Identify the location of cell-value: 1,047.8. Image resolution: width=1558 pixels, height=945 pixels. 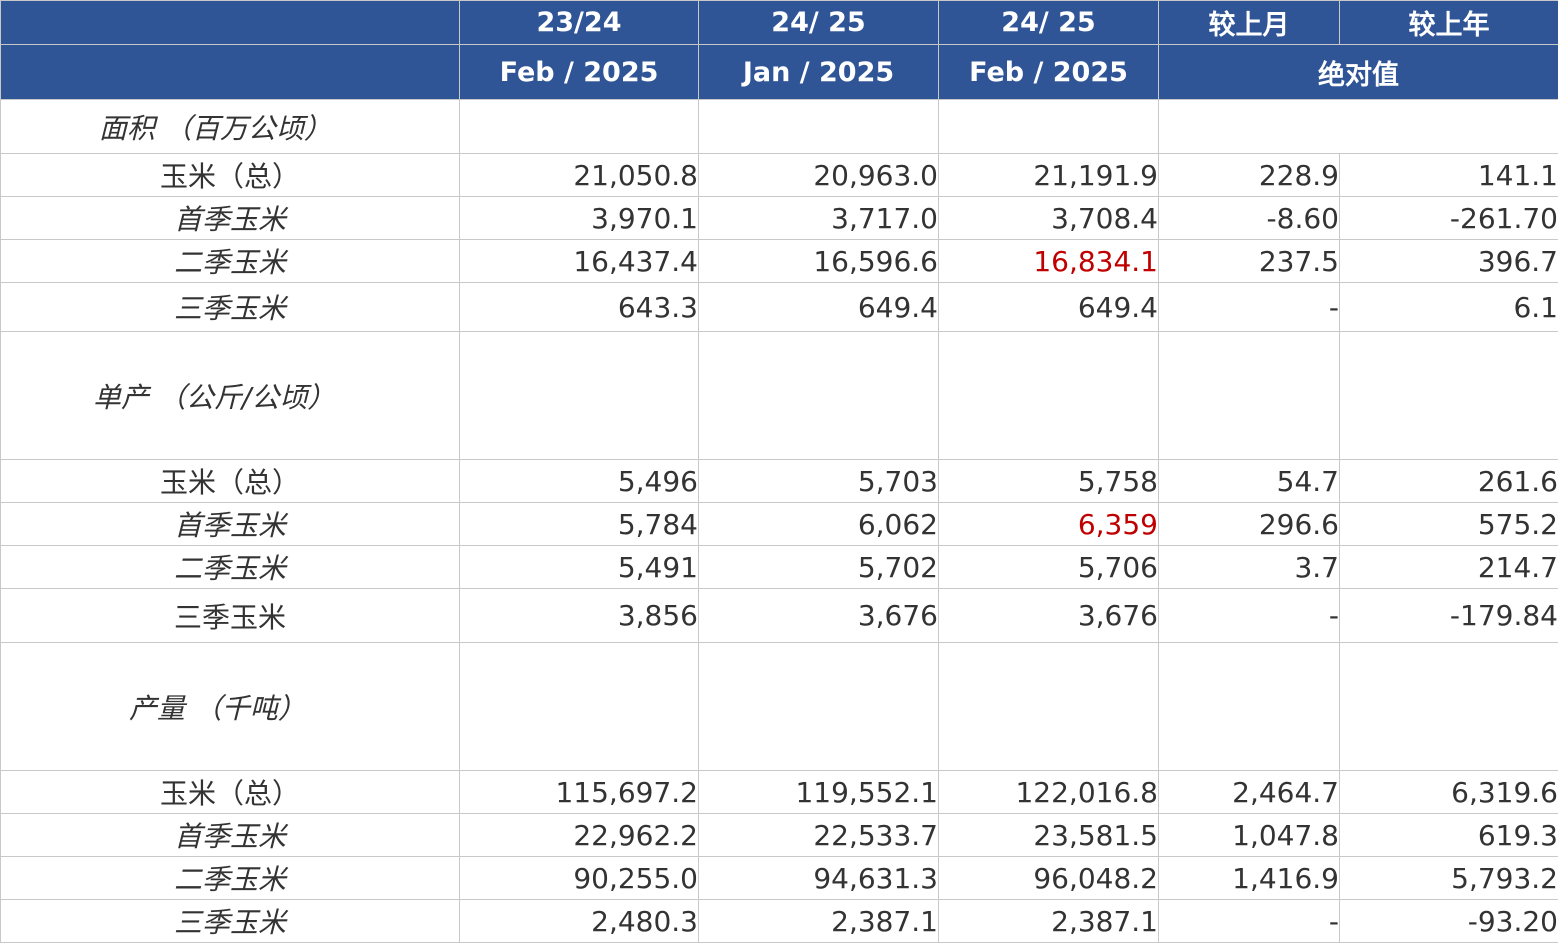
(1249, 835).